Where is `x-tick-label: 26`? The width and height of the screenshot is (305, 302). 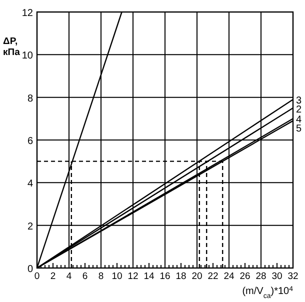 x-tick-label: 26 is located at coordinates (245, 276).